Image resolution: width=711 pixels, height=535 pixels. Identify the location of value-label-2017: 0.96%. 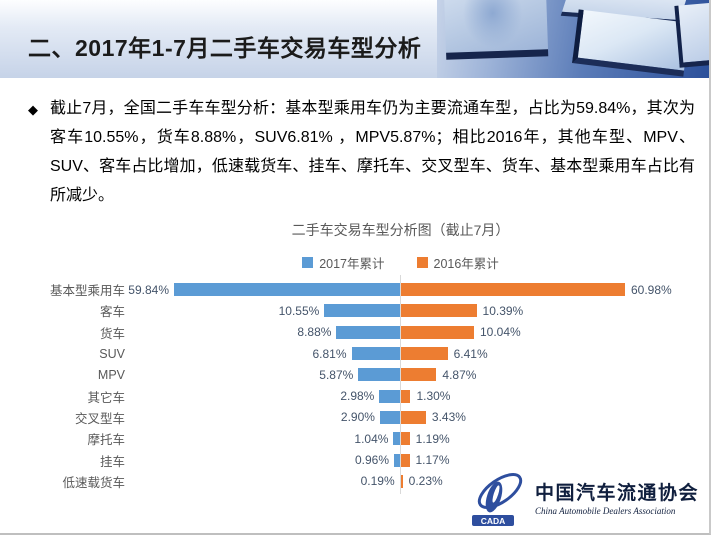
(372, 460).